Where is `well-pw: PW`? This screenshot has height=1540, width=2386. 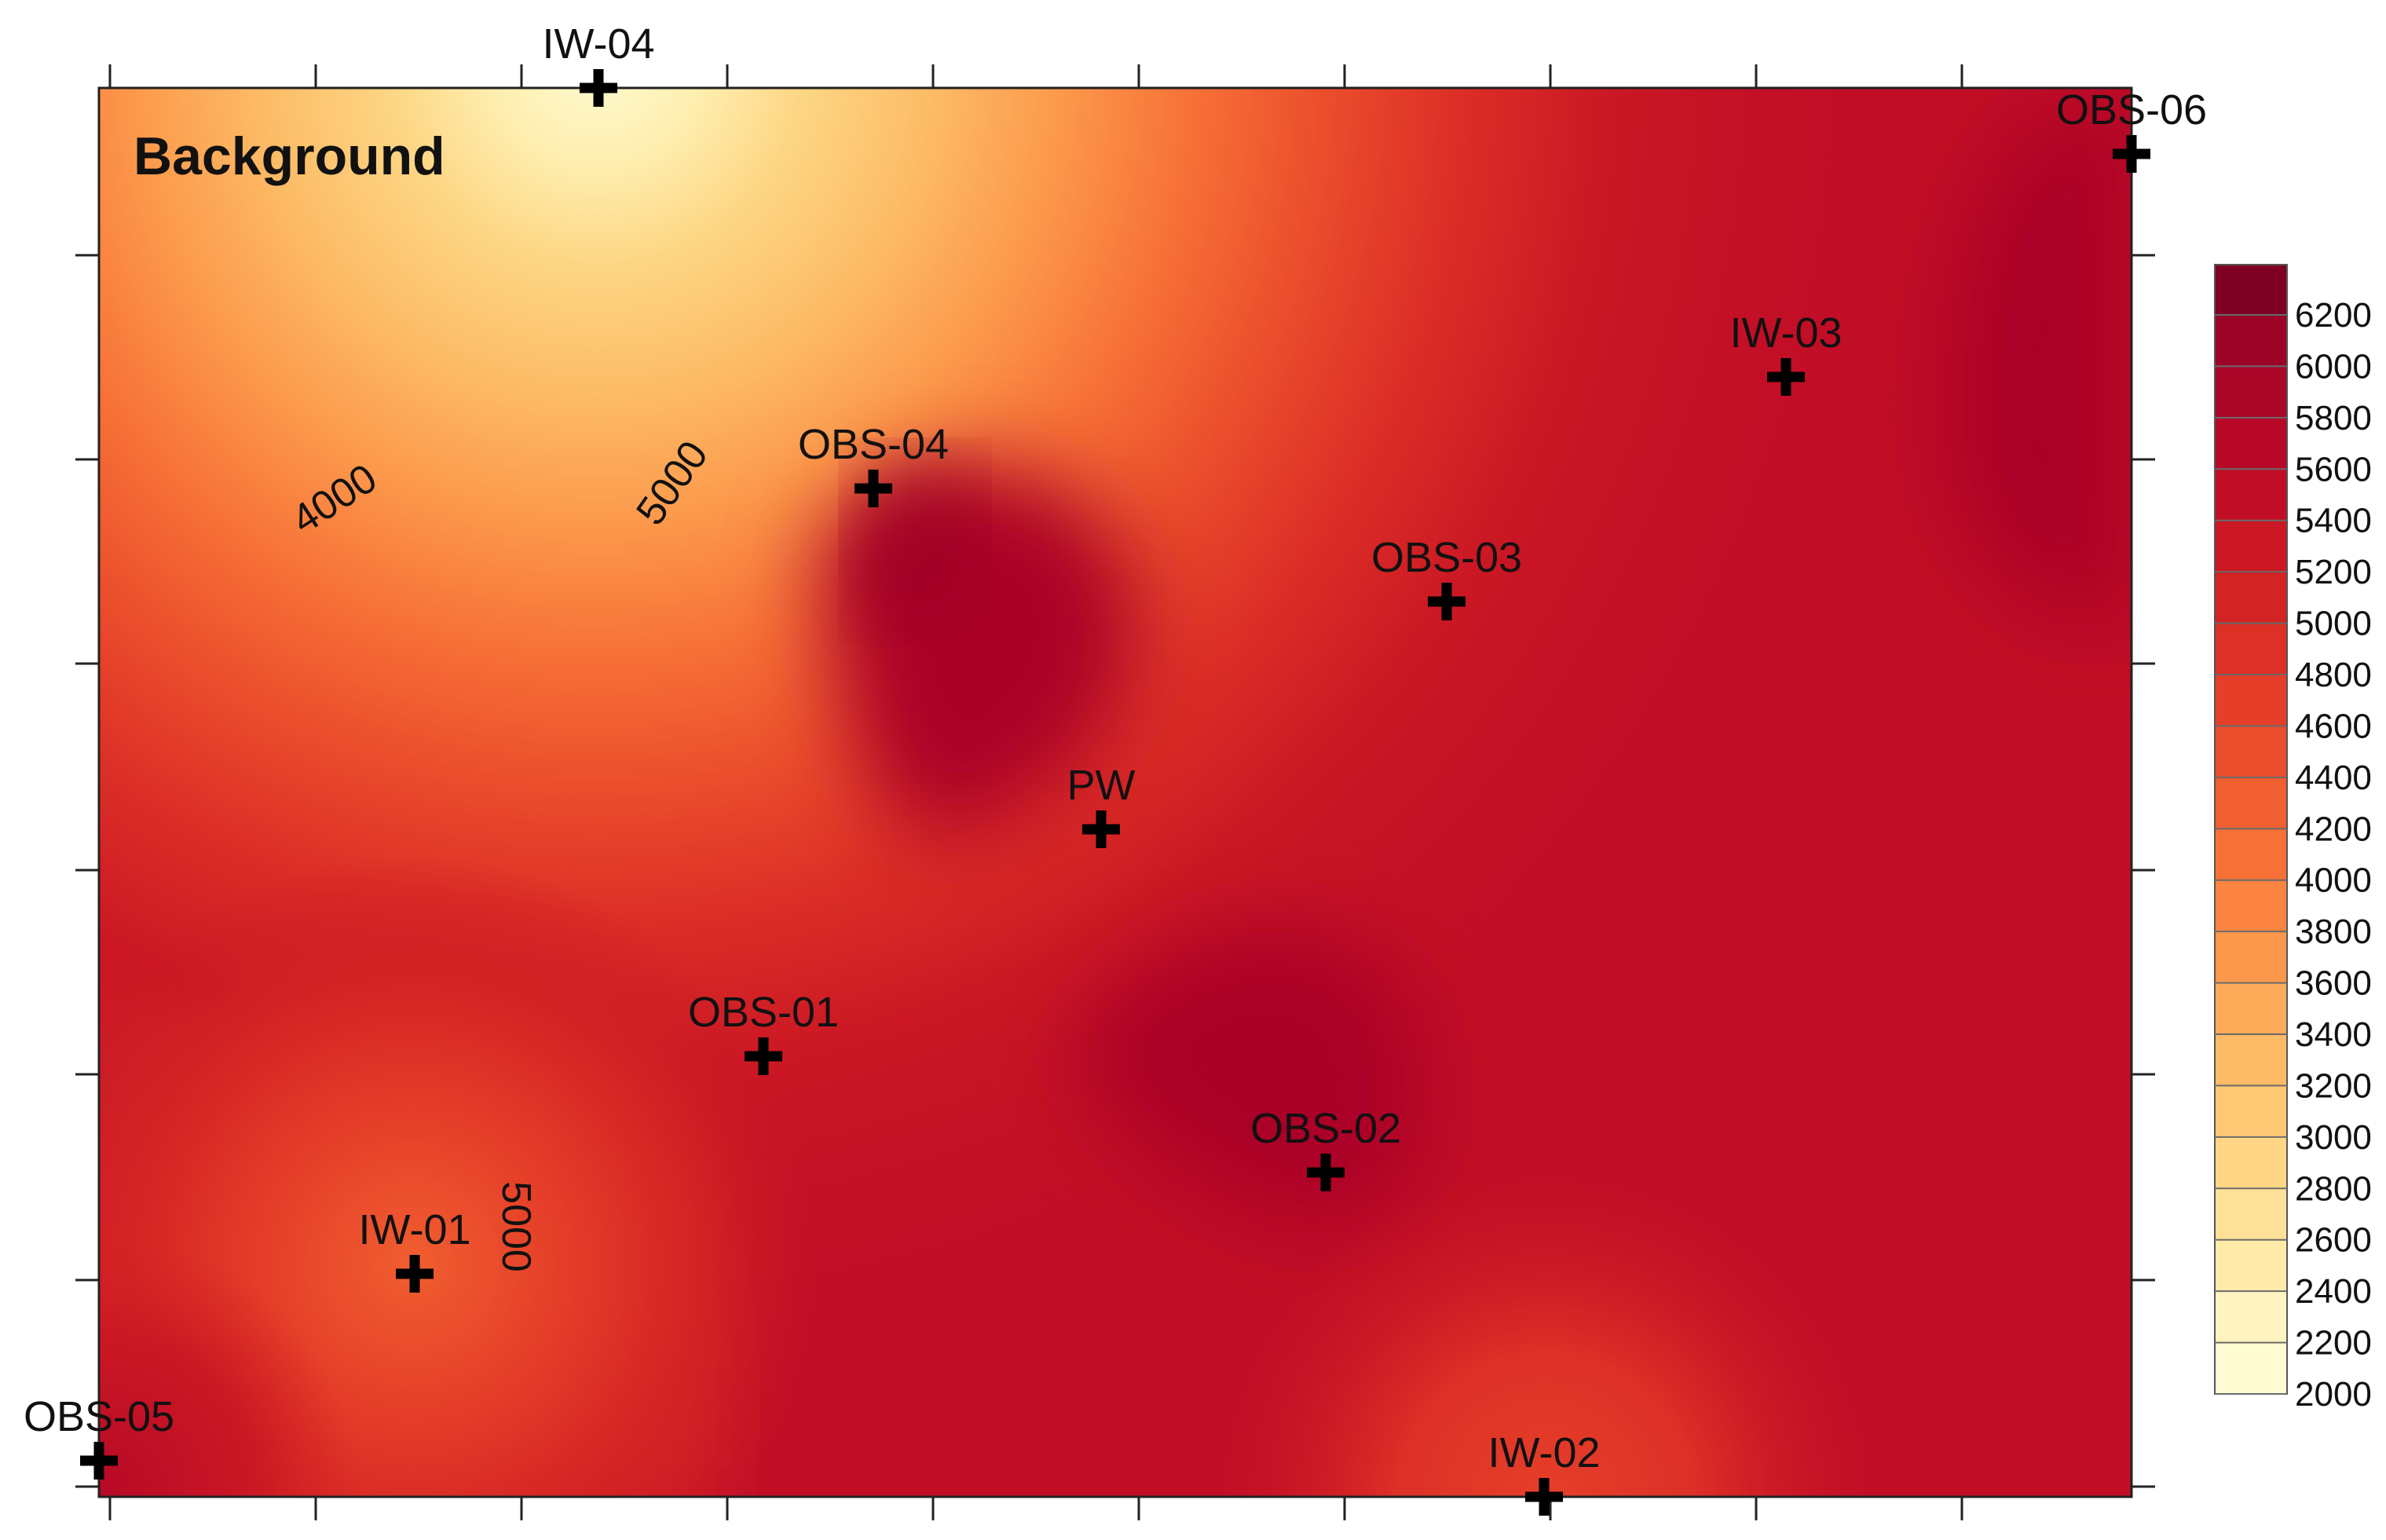 well-pw: PW is located at coordinates (1101, 805).